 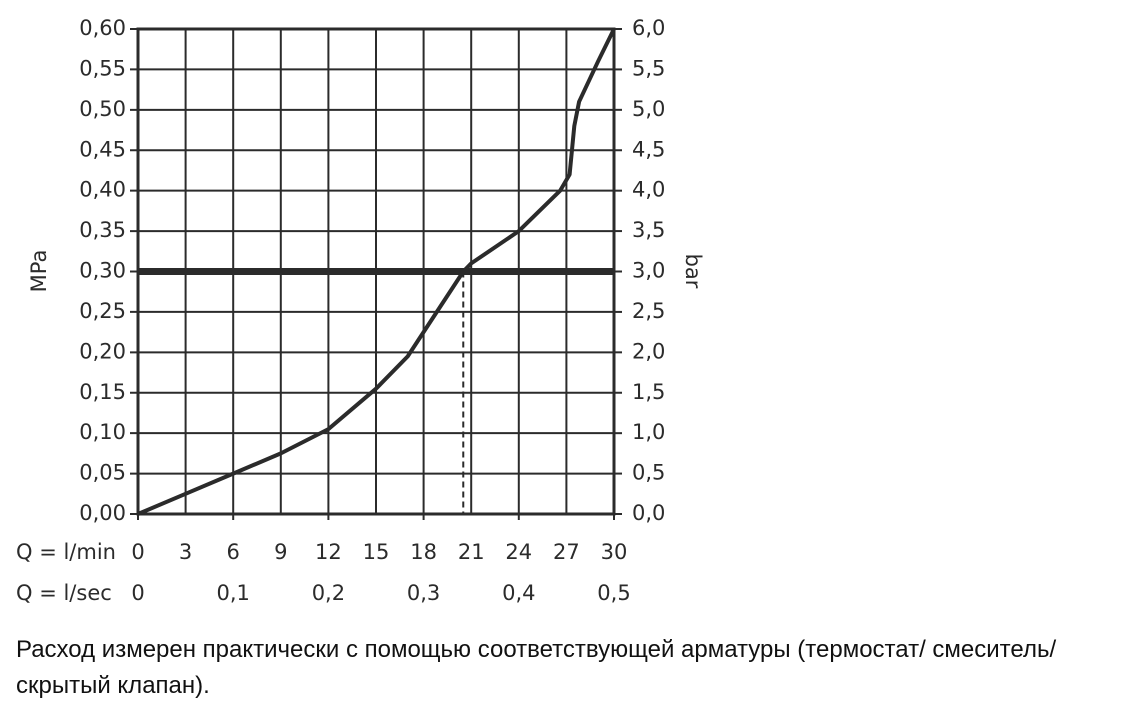 I want to click on x-tick-label: 12, so click(x=328, y=552).